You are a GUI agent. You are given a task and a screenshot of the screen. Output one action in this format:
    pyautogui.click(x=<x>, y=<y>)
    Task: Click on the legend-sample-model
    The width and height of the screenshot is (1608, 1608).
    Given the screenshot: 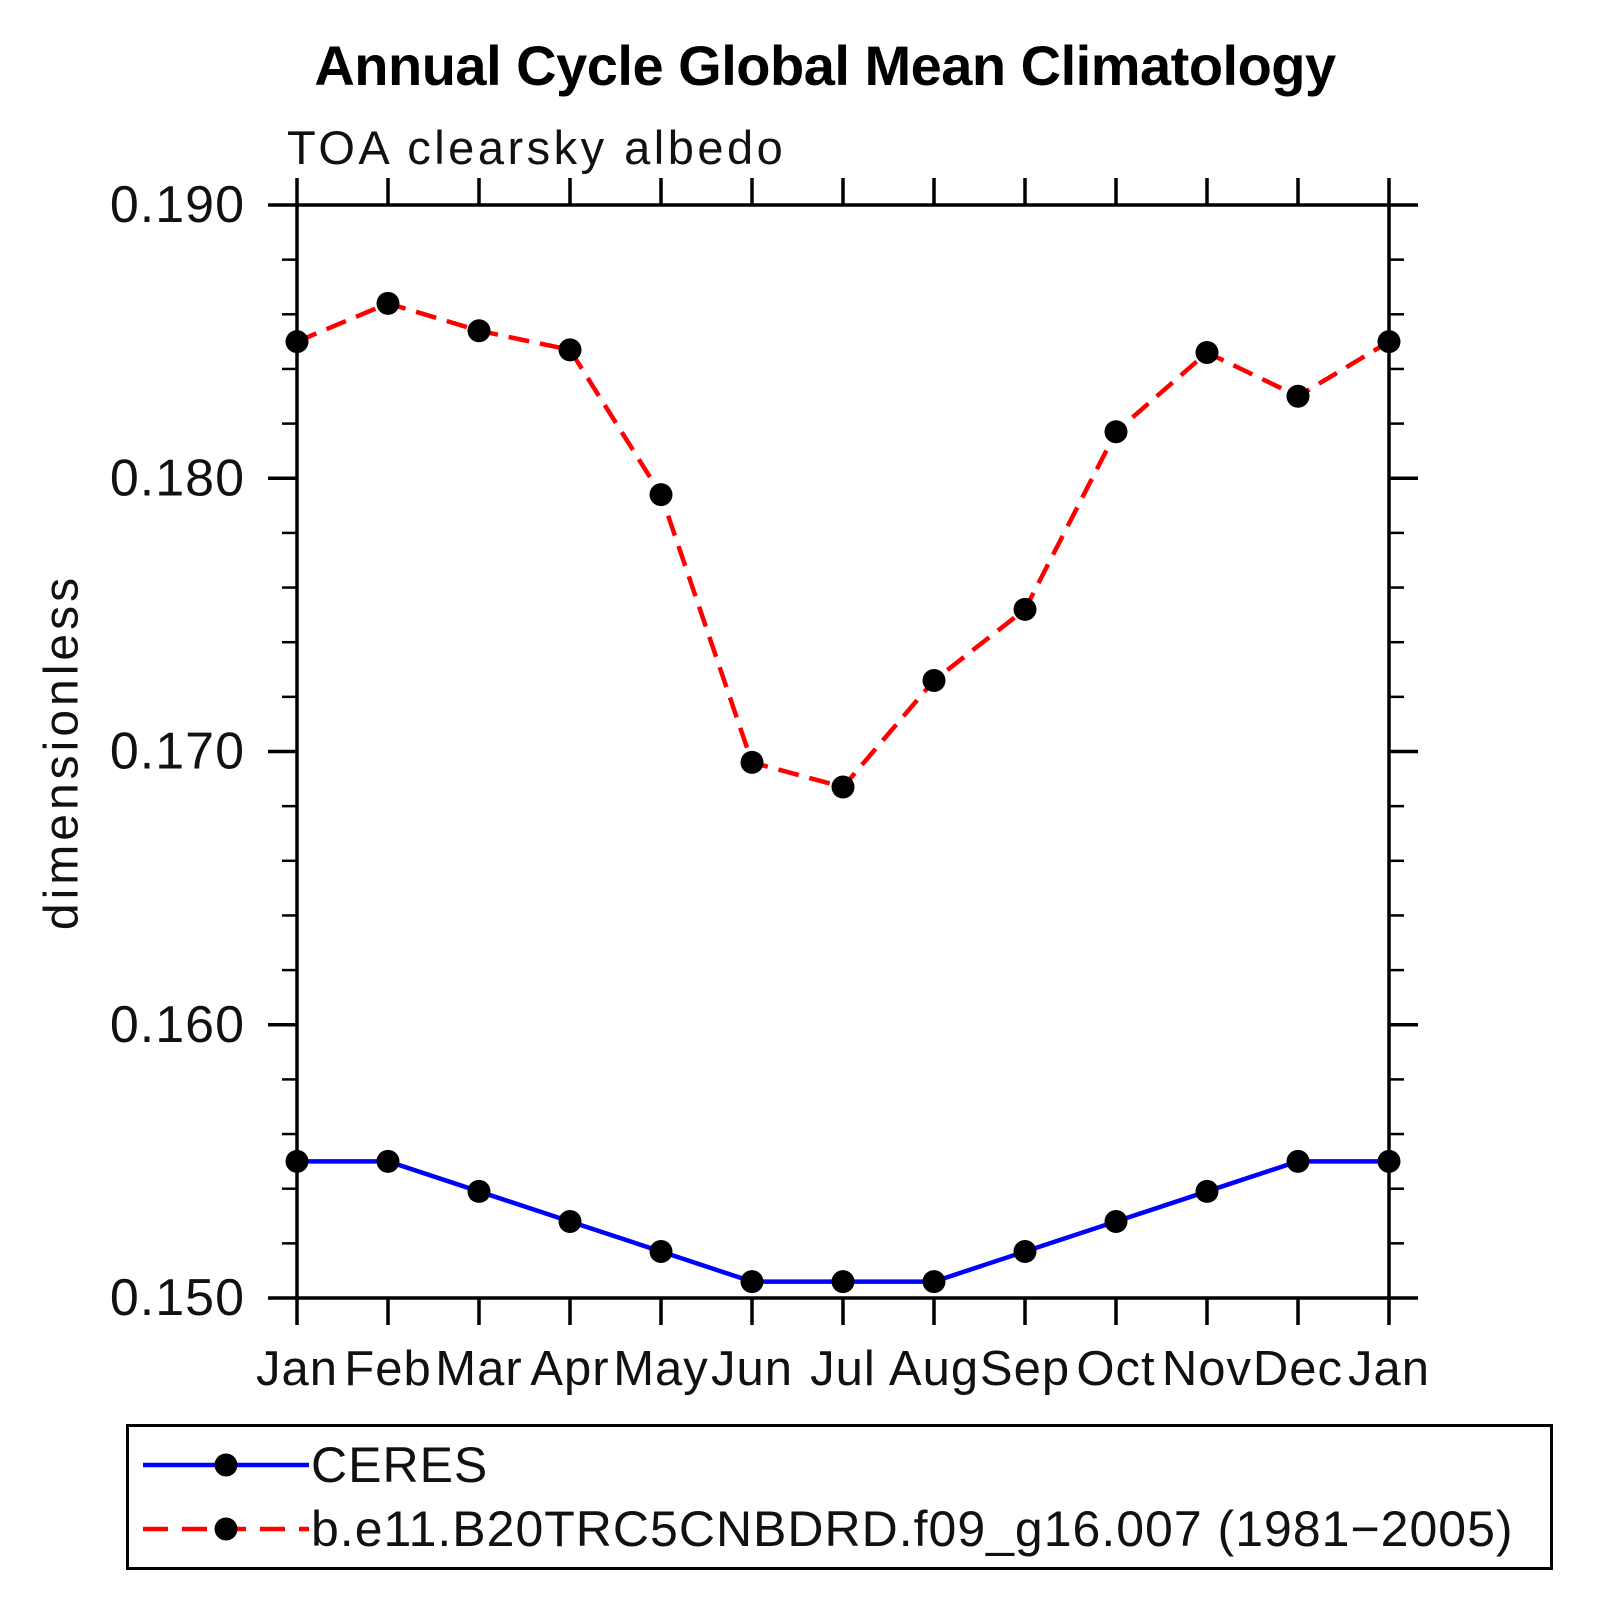 What is the action you would take?
    pyautogui.click(x=226, y=1529)
    